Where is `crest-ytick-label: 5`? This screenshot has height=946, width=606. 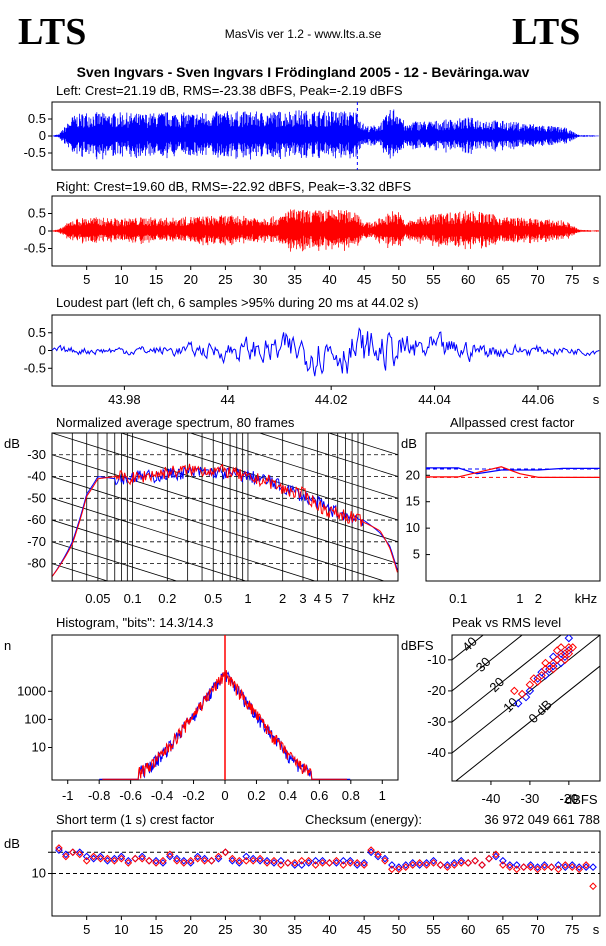
crest-ytick-label: 5 is located at coordinates (416, 554).